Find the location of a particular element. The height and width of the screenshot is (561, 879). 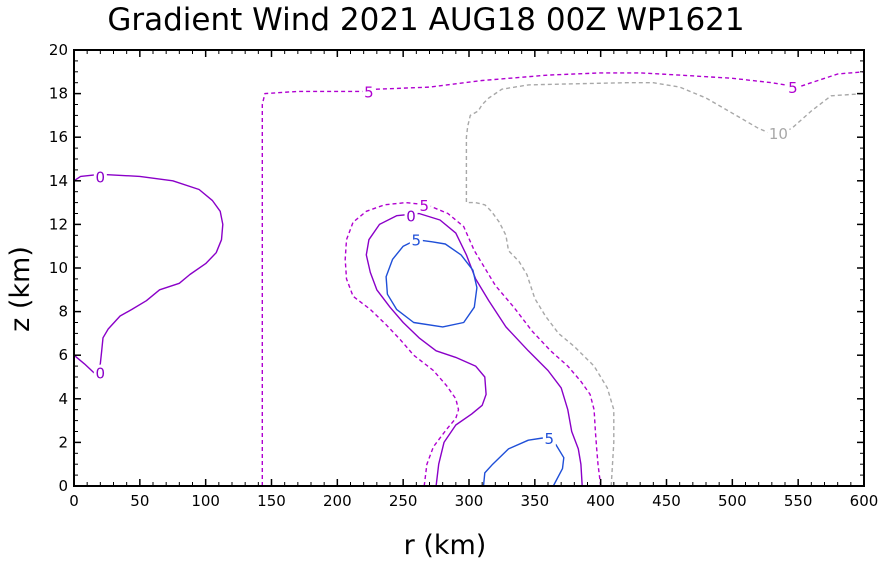

y-tick-label: 2 is located at coordinates (63, 442).